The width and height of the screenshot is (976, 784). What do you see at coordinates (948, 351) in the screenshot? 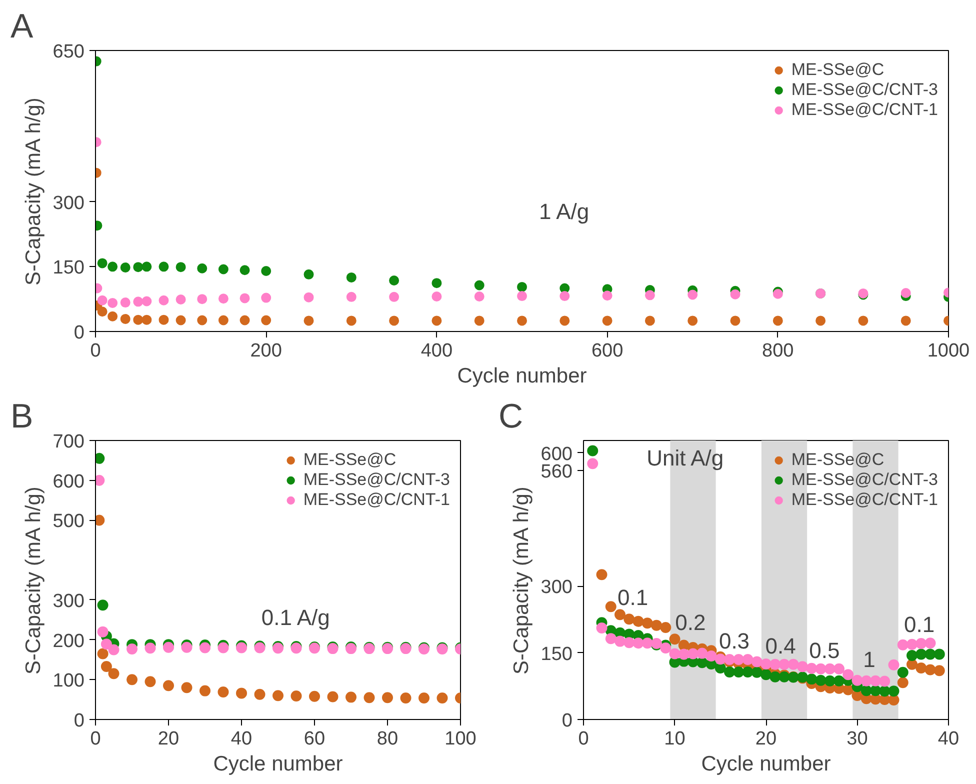
I see `x-tick-label: 1000` at bounding box center [948, 351].